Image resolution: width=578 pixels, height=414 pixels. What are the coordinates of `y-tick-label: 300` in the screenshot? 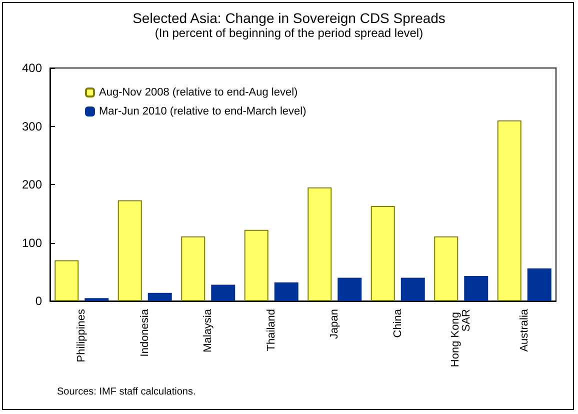 It's located at (32, 126).